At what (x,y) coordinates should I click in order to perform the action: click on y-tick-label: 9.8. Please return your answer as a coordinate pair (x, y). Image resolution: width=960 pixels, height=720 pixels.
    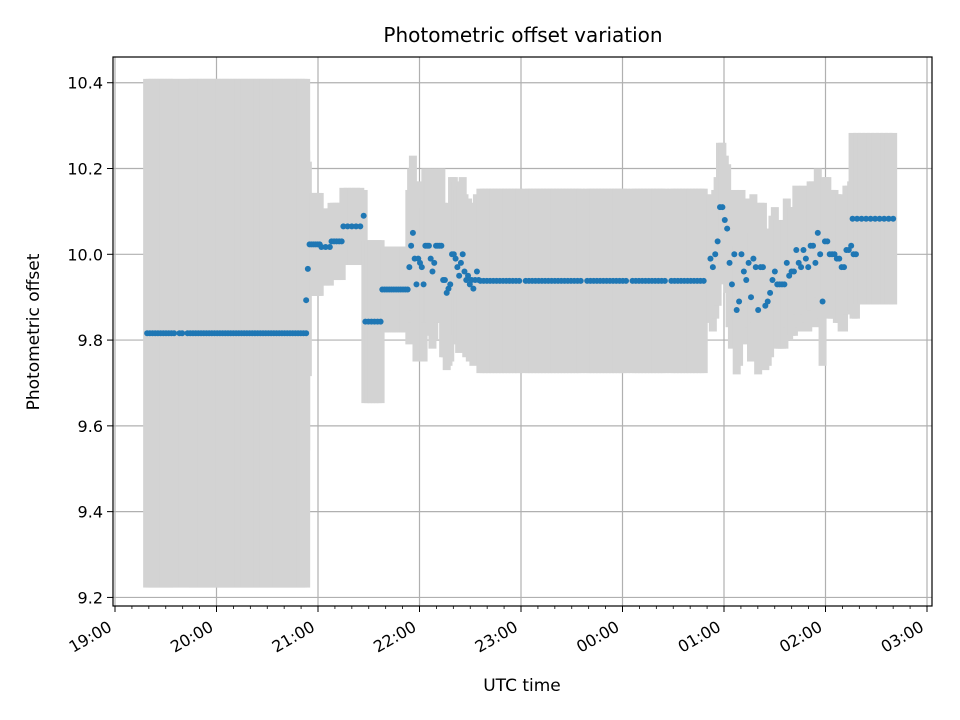
    Looking at the image, I should click on (90, 340).